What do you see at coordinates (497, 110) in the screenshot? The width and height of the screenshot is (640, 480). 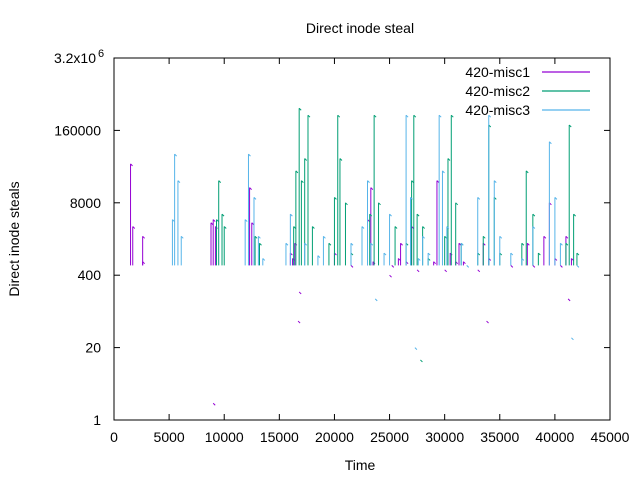 I see `legend-label: 420-misc3` at bounding box center [497, 110].